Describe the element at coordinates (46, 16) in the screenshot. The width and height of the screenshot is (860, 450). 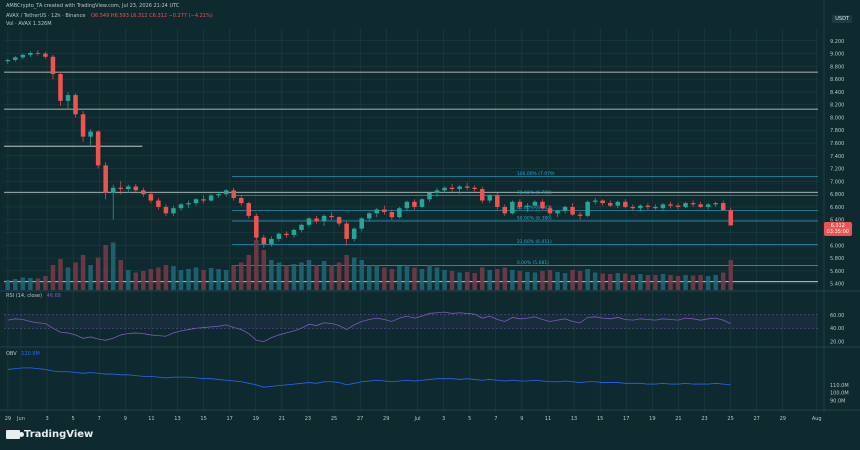
I see `symbol-title: AVAX / TetherUS · 12h · Binance` at that location.